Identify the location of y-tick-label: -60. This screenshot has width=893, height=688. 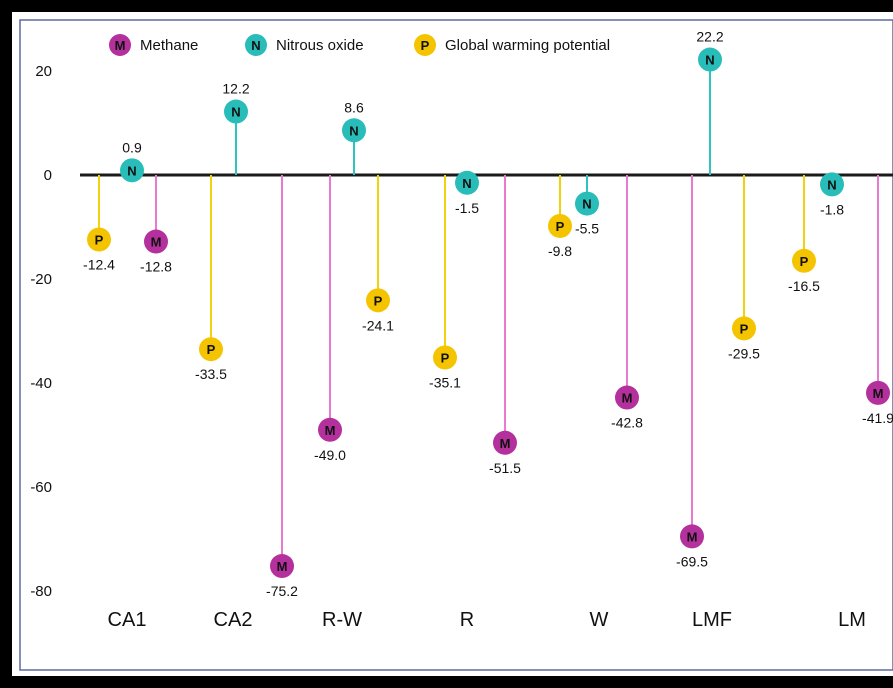
(41, 487).